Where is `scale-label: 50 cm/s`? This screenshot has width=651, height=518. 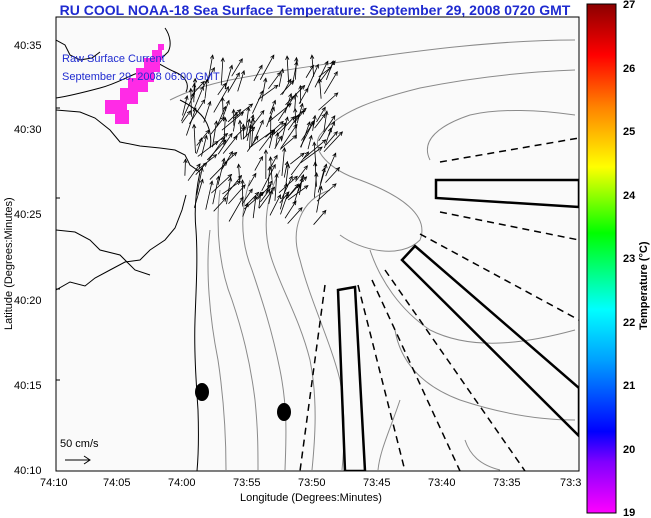 scale-label: 50 cm/s is located at coordinates (79, 444).